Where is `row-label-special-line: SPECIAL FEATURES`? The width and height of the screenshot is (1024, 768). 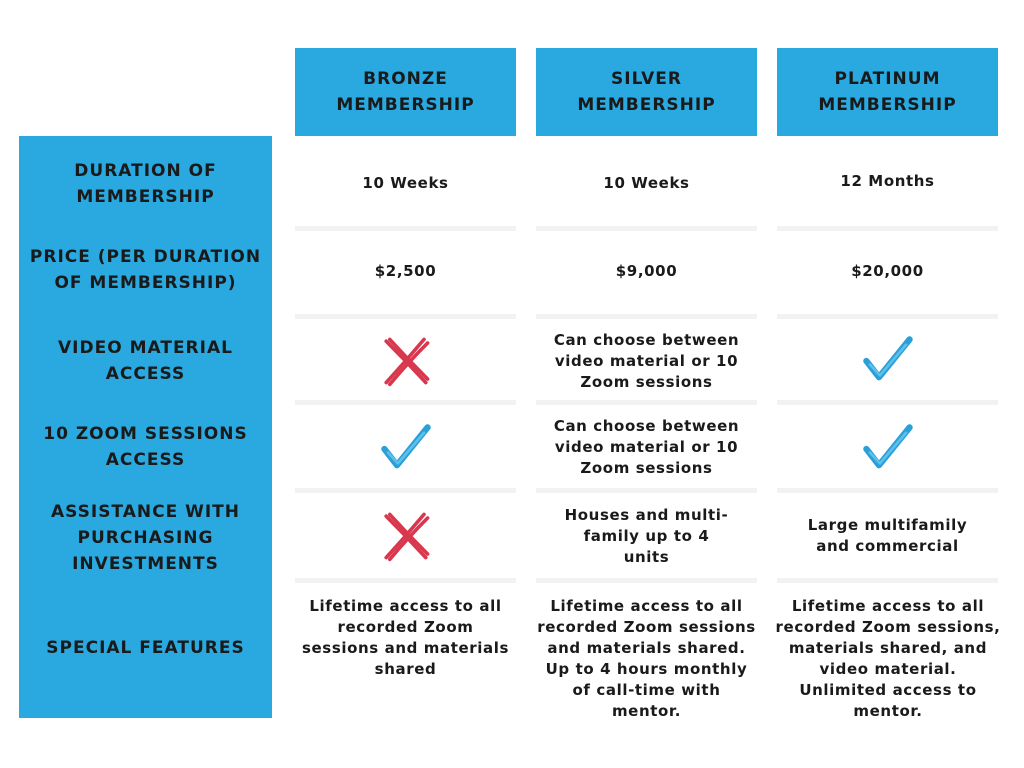 row-label-special-line: SPECIAL FEATURES is located at coordinates (145, 648).